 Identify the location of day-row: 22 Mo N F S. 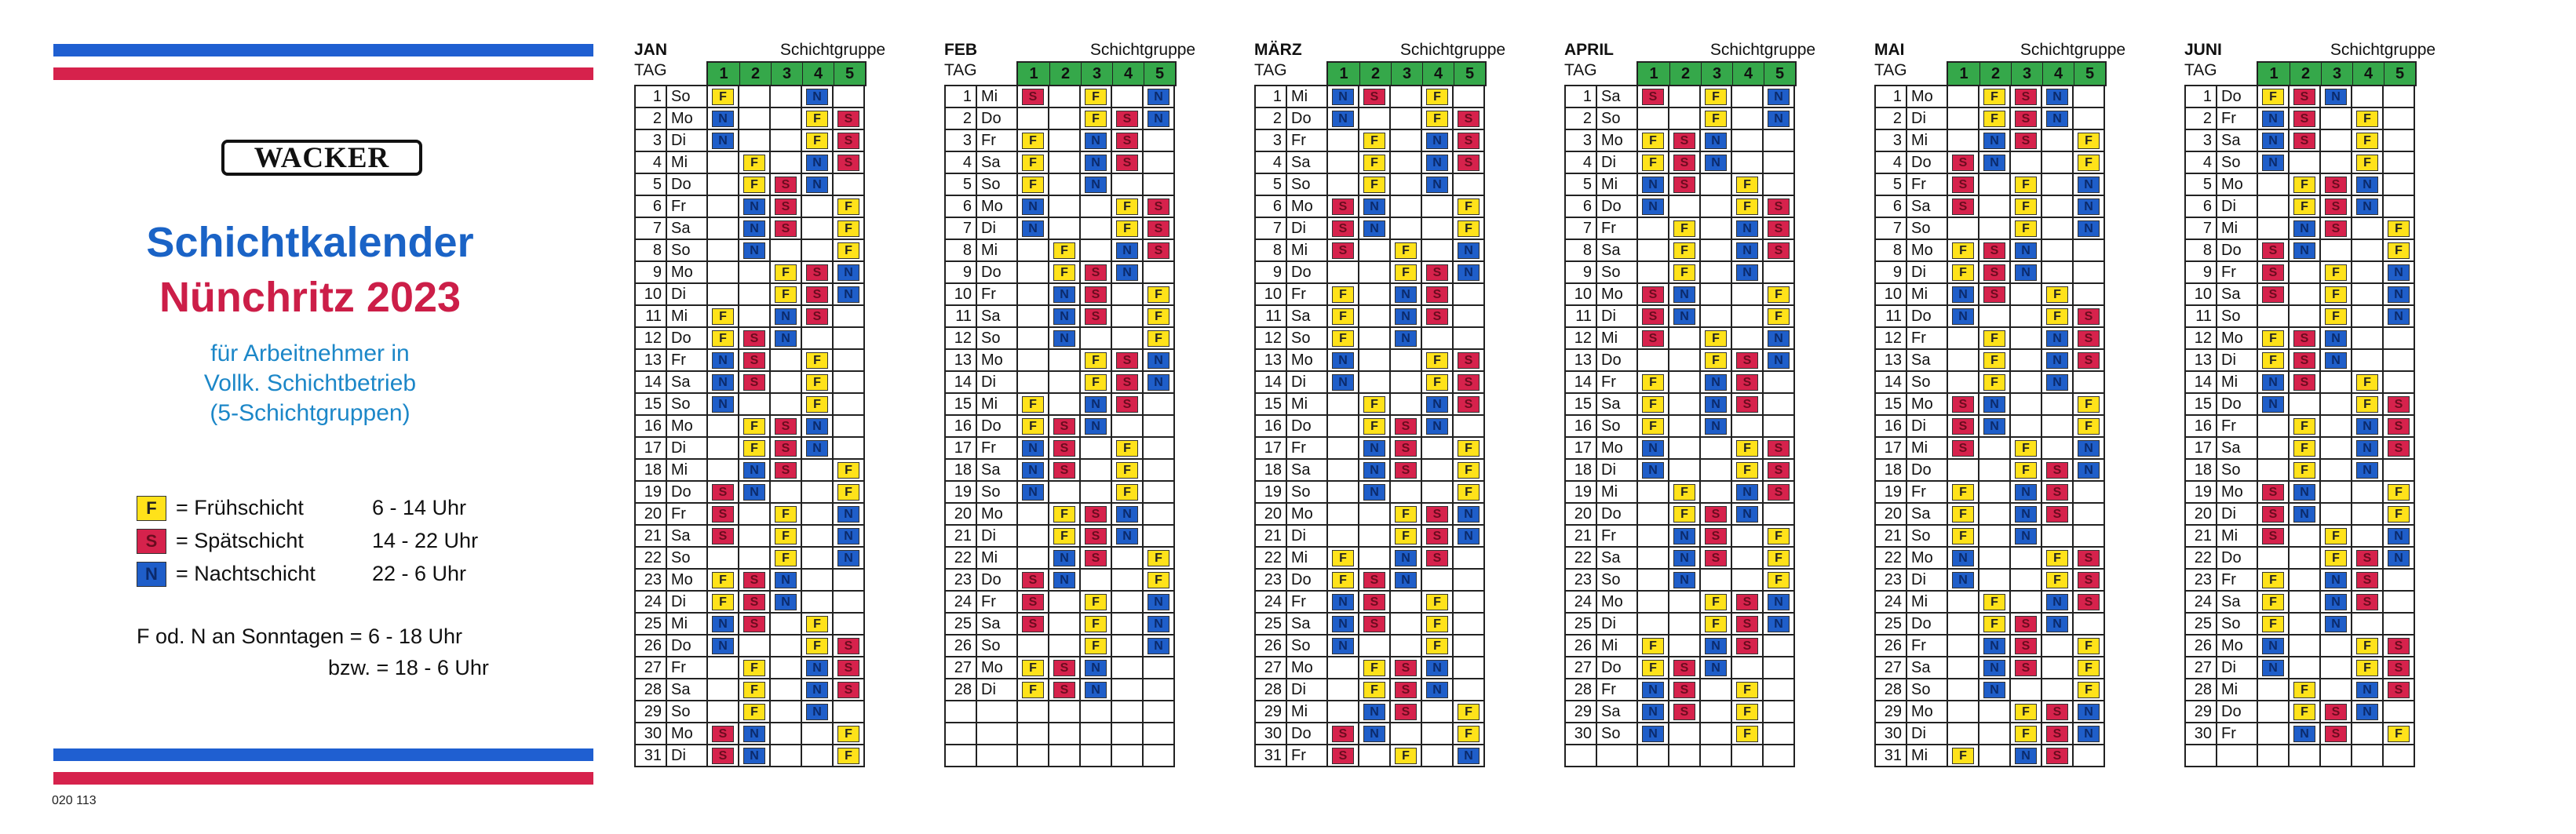
(1990, 559).